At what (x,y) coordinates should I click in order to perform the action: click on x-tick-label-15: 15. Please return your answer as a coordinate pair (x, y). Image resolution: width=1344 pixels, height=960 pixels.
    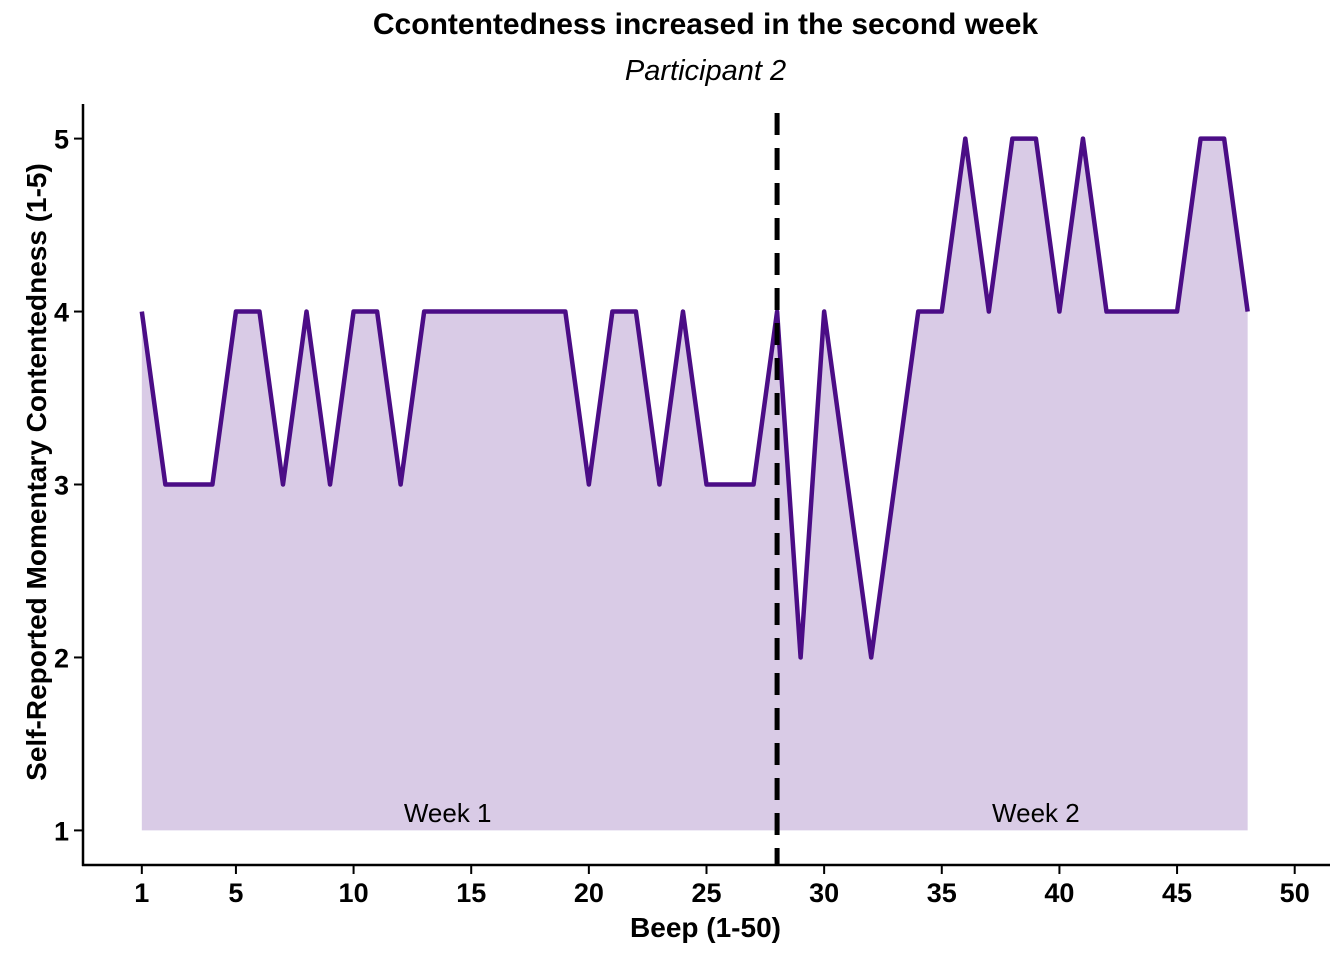
    Looking at the image, I should click on (471, 893).